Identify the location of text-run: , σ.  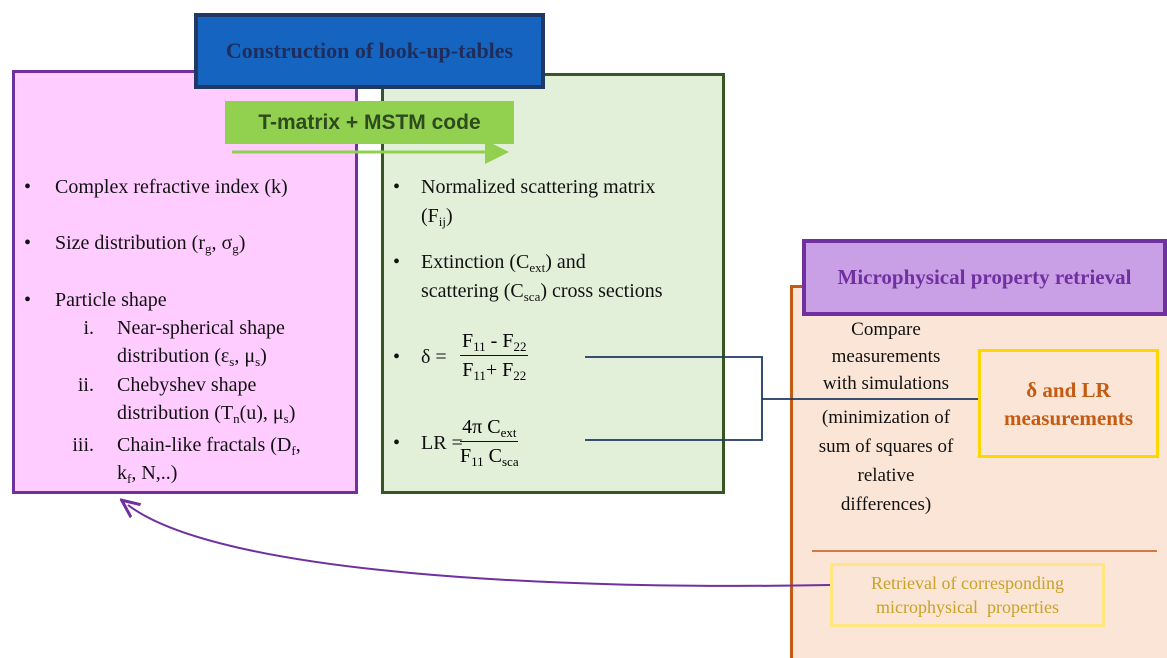
(222, 243).